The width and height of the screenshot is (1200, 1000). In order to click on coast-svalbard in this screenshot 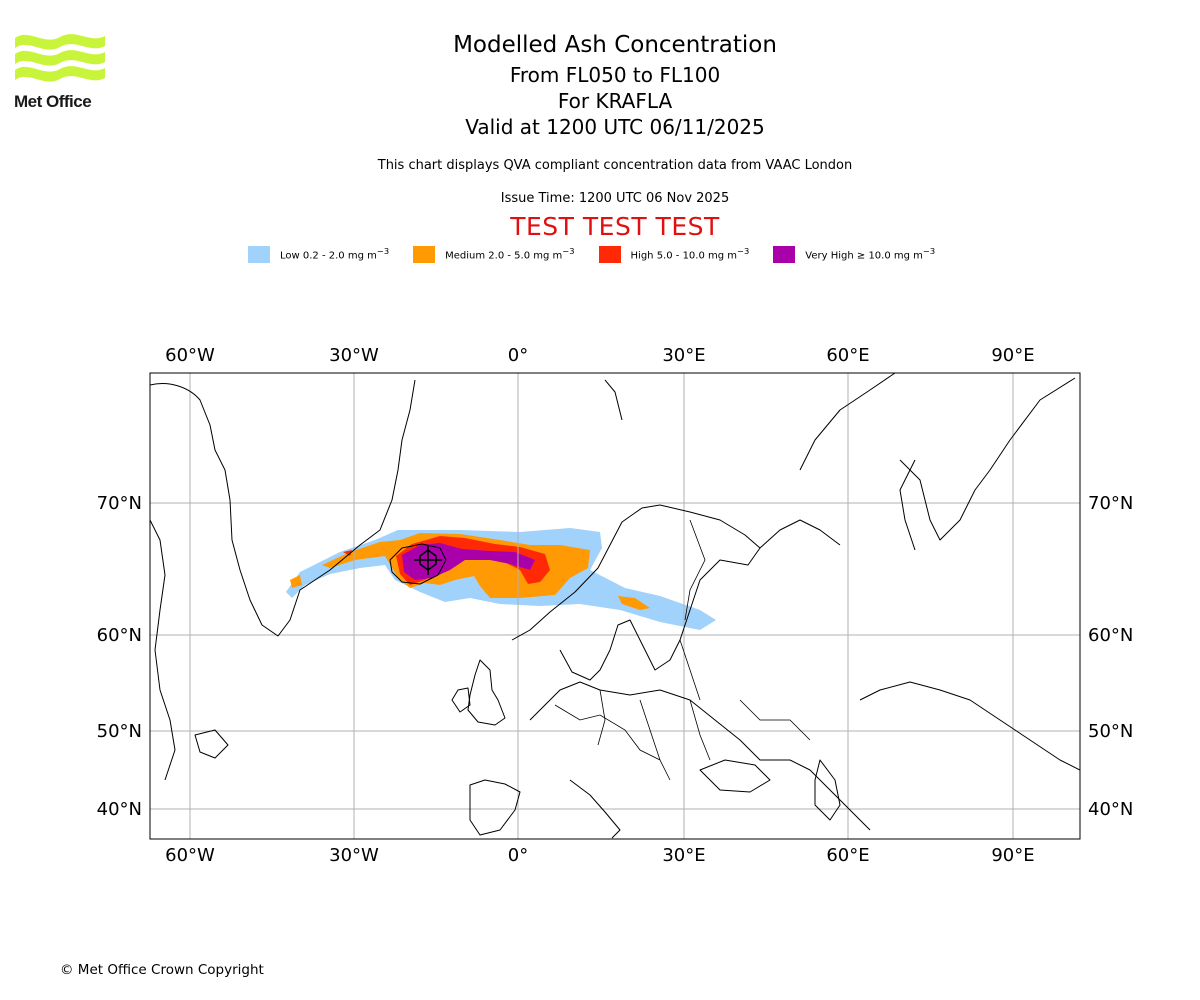, I will do `click(613, 400)`.